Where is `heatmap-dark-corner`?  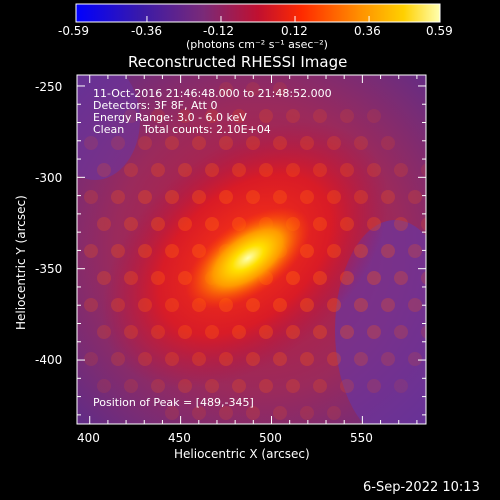 heatmap-dark-corner is located at coordinates (108, 127).